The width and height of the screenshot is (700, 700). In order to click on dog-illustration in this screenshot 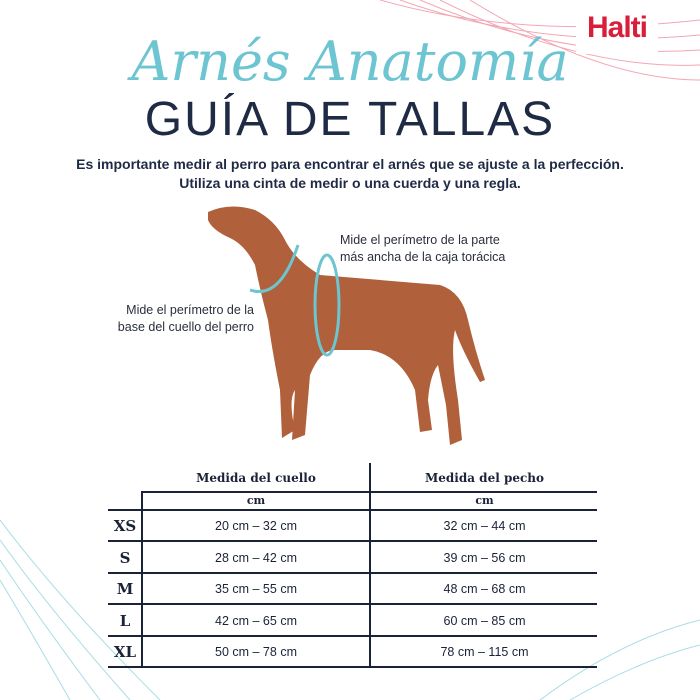, I will do `click(346, 325)`.